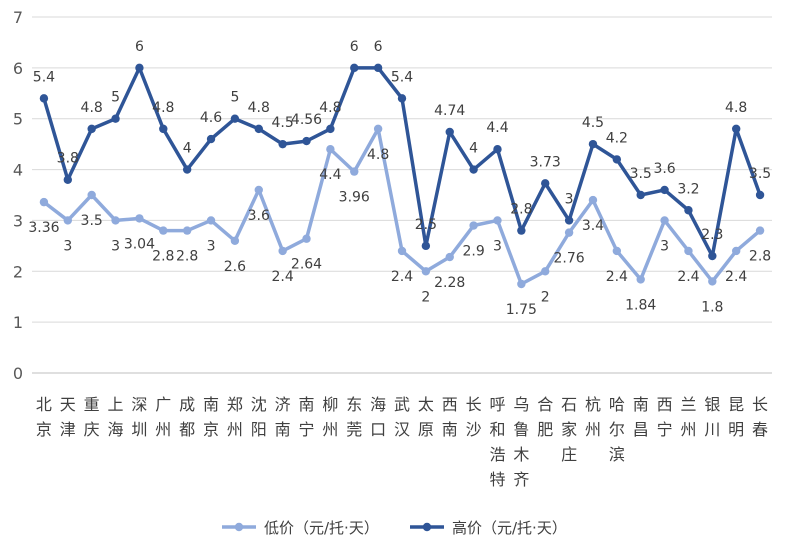 This screenshot has width=789, height=552. What do you see at coordinates (259, 108) in the screenshot?
I see `data-label: 4.8` at bounding box center [259, 108].